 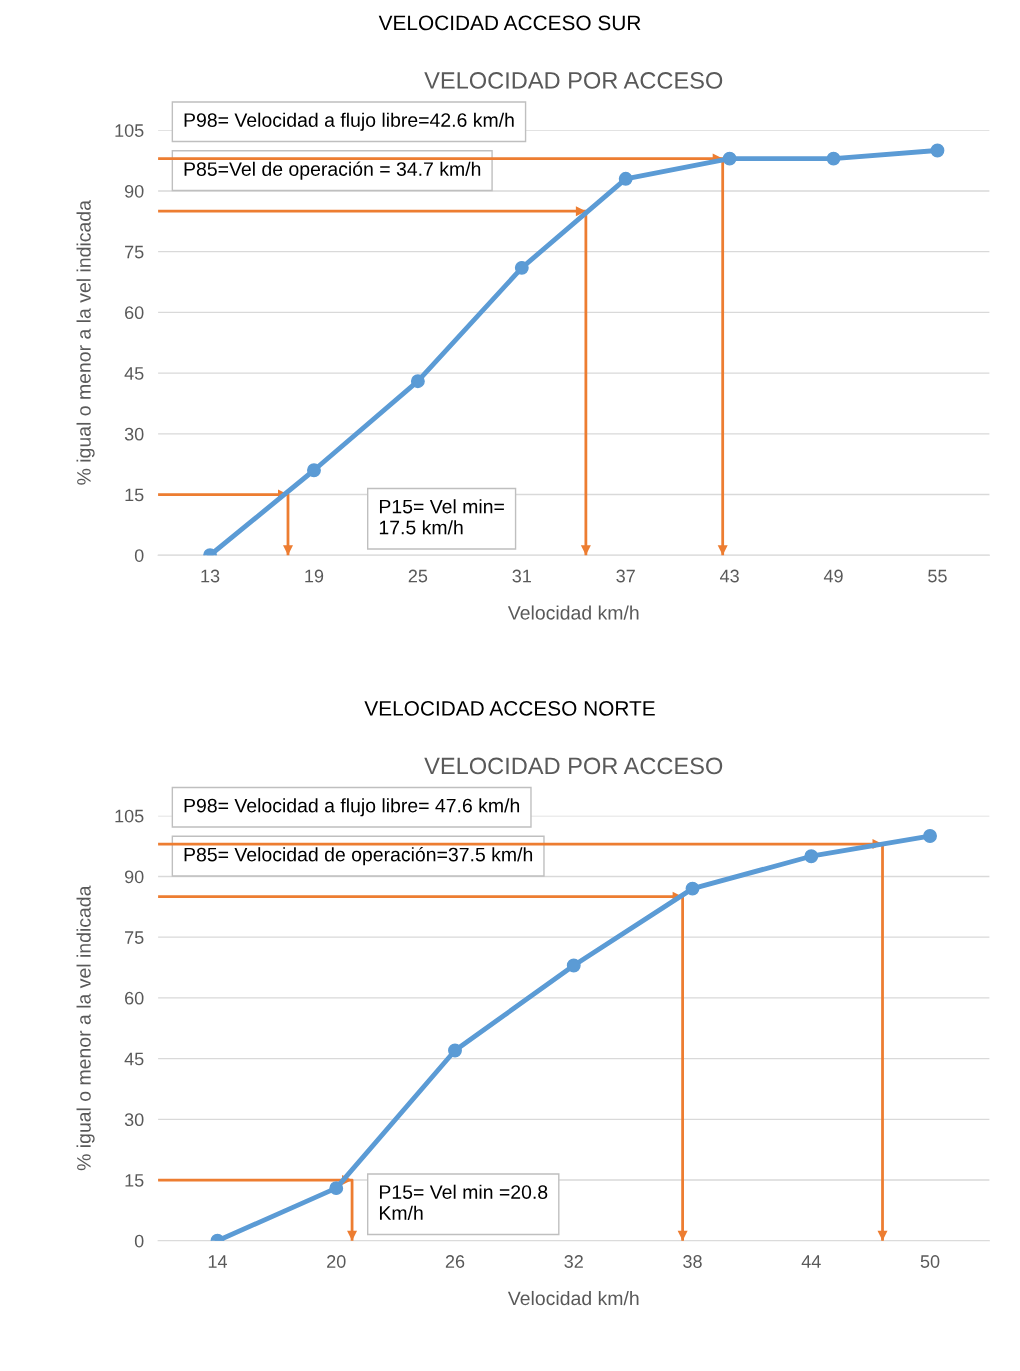 What do you see at coordinates (358, 856) in the screenshot?
I see `annotation: P85= Velocidad de operación=37.5 km/h` at bounding box center [358, 856].